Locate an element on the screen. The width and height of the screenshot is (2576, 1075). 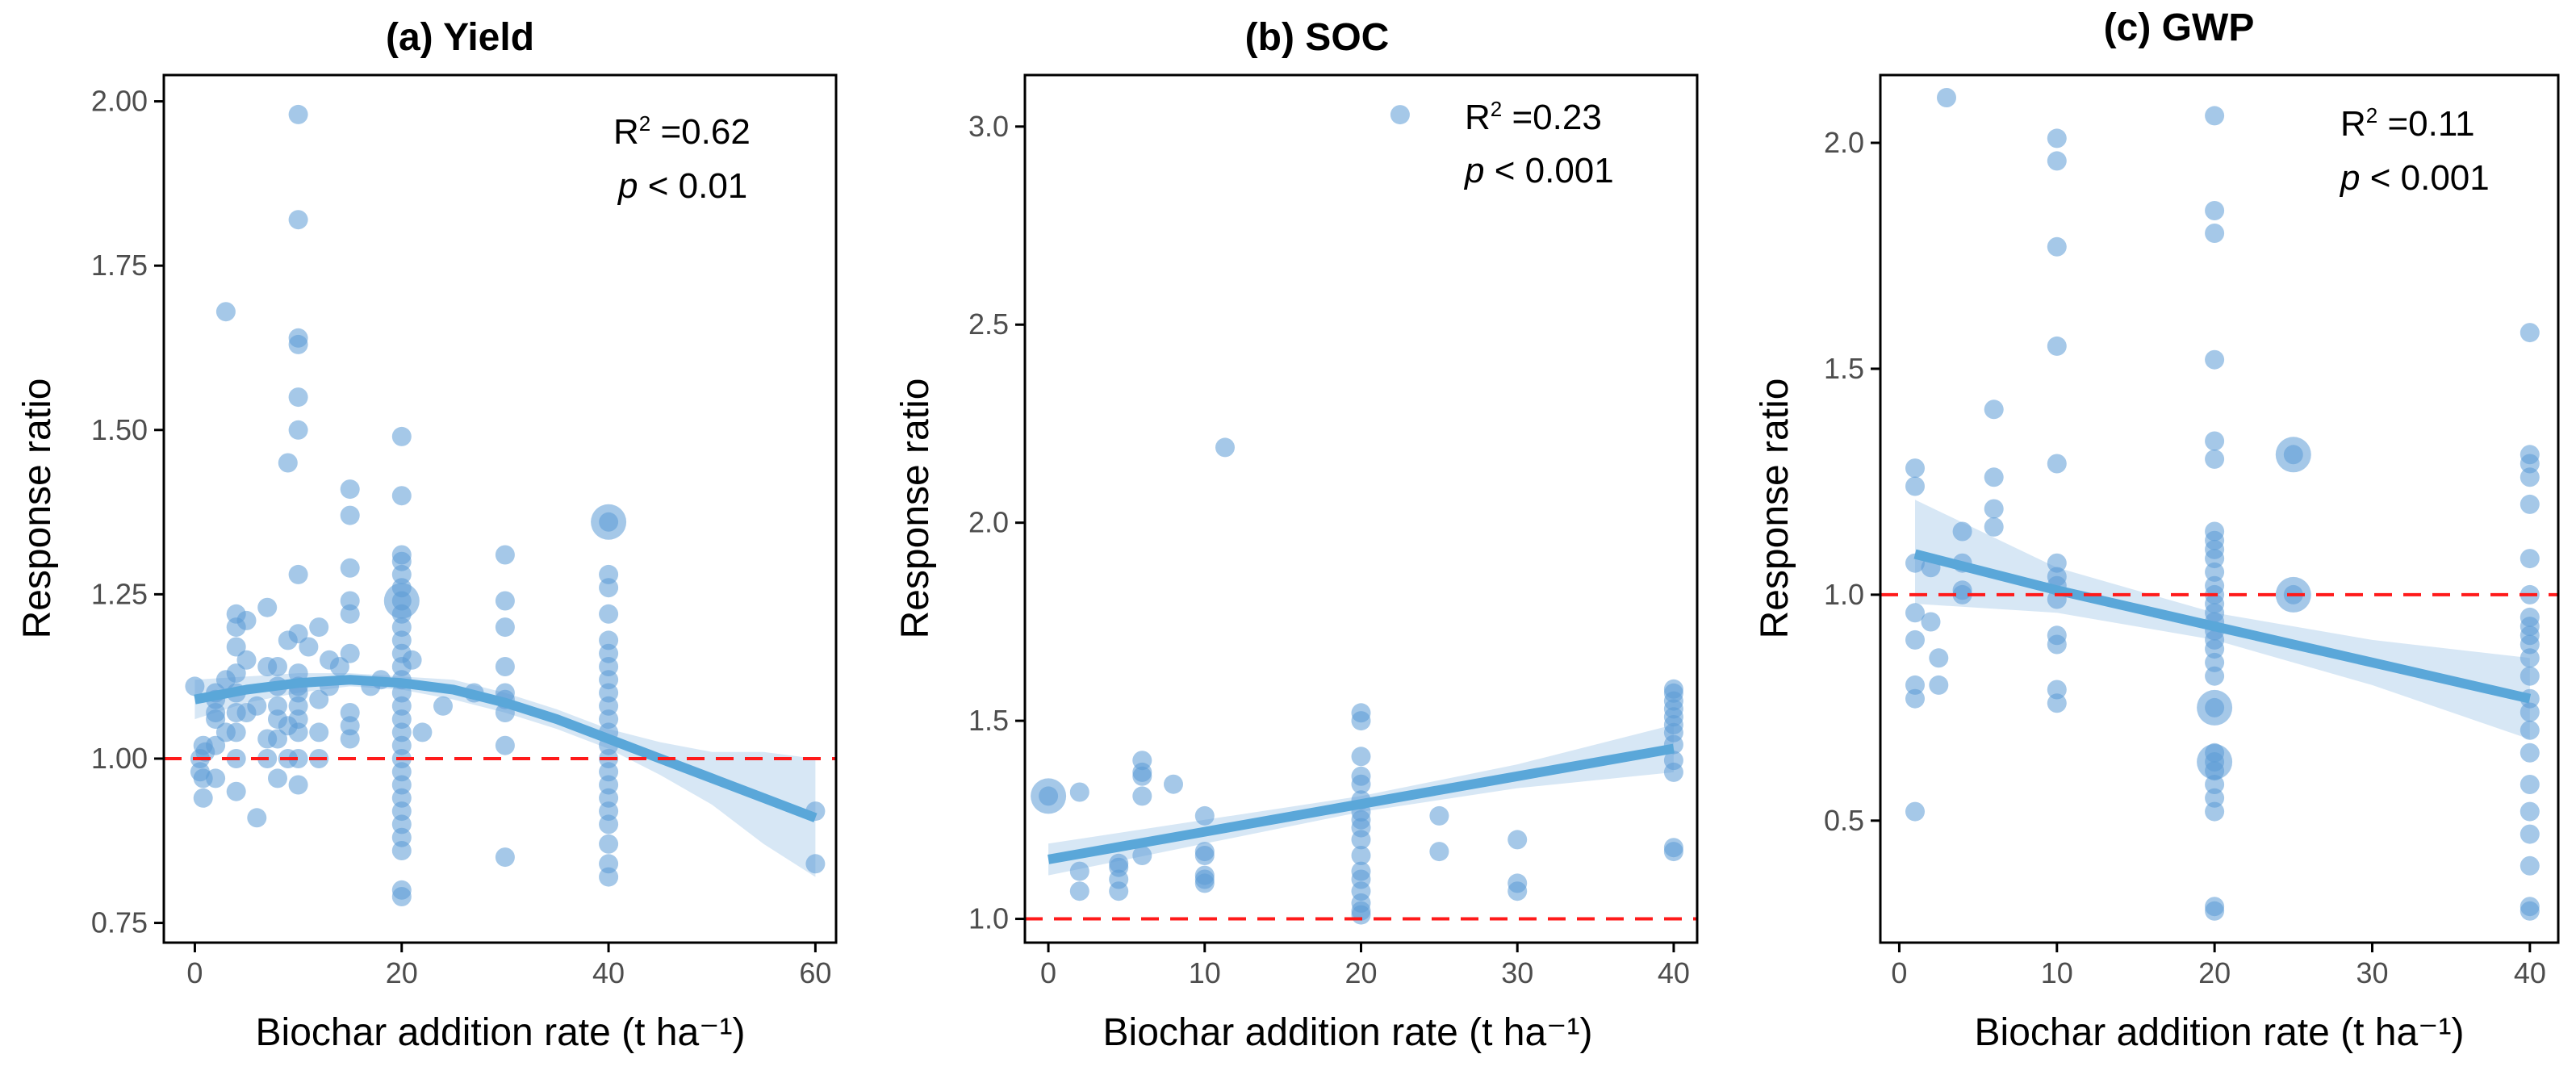
panel-b-fit-line is located at coordinates (1361, 803).